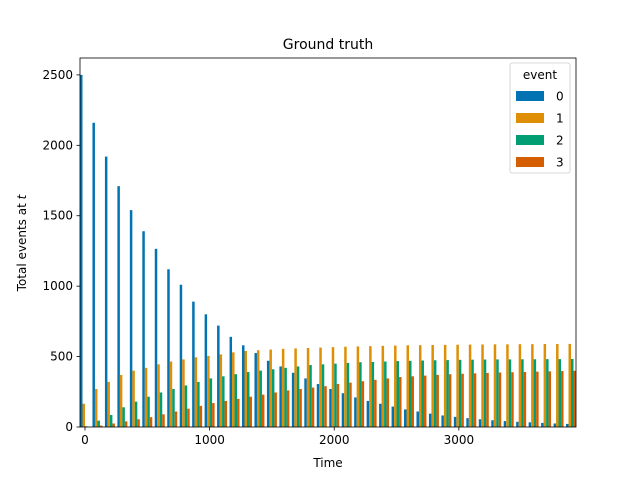 This screenshot has height=480, width=640. I want to click on x-tick-label: 1000, so click(209, 440).